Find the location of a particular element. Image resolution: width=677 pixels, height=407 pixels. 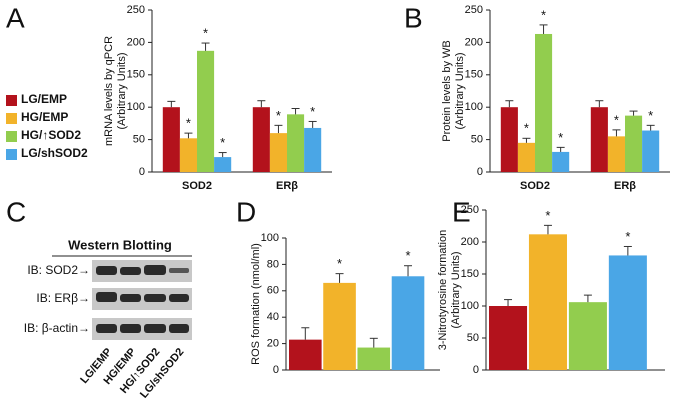

panel-label: C is located at coordinates (16, 211).